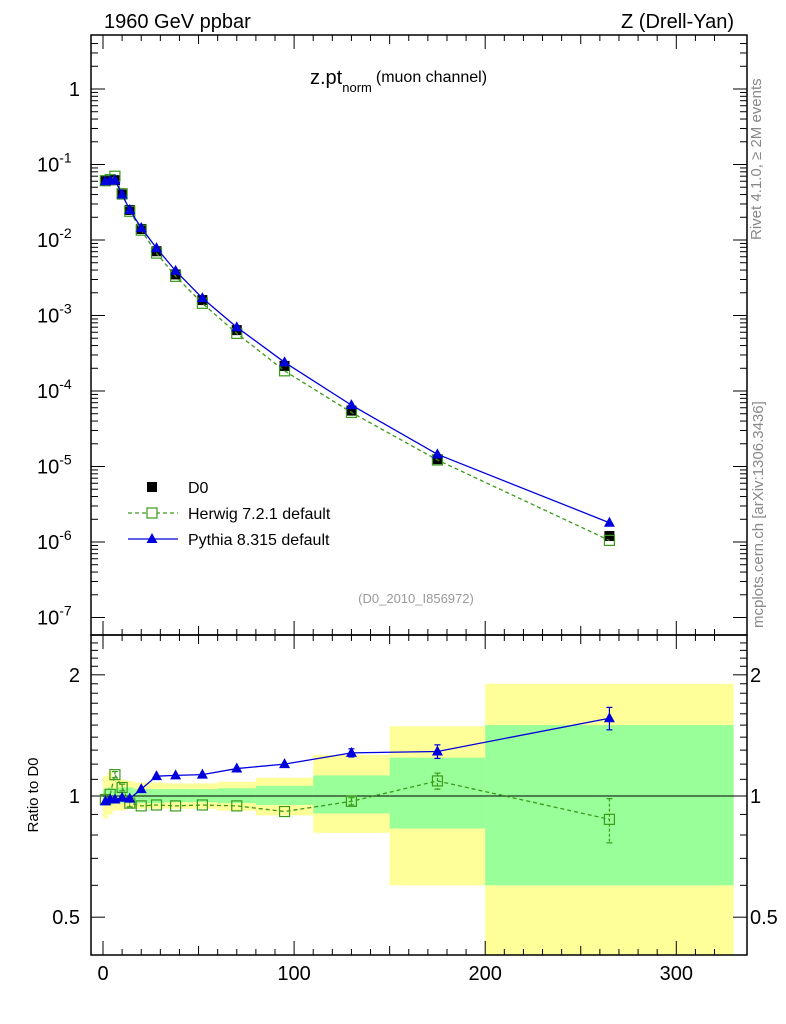 The width and height of the screenshot is (786, 1024). What do you see at coordinates (293, 974) in the screenshot?
I see `ratio-xtick-label: 100` at bounding box center [293, 974].